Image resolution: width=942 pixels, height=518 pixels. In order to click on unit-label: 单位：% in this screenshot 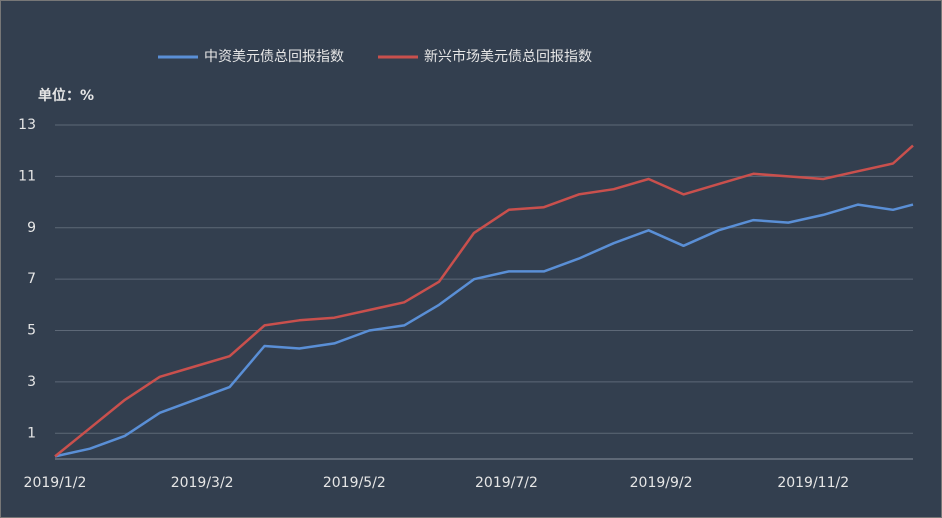, I will do `click(66, 95)`.